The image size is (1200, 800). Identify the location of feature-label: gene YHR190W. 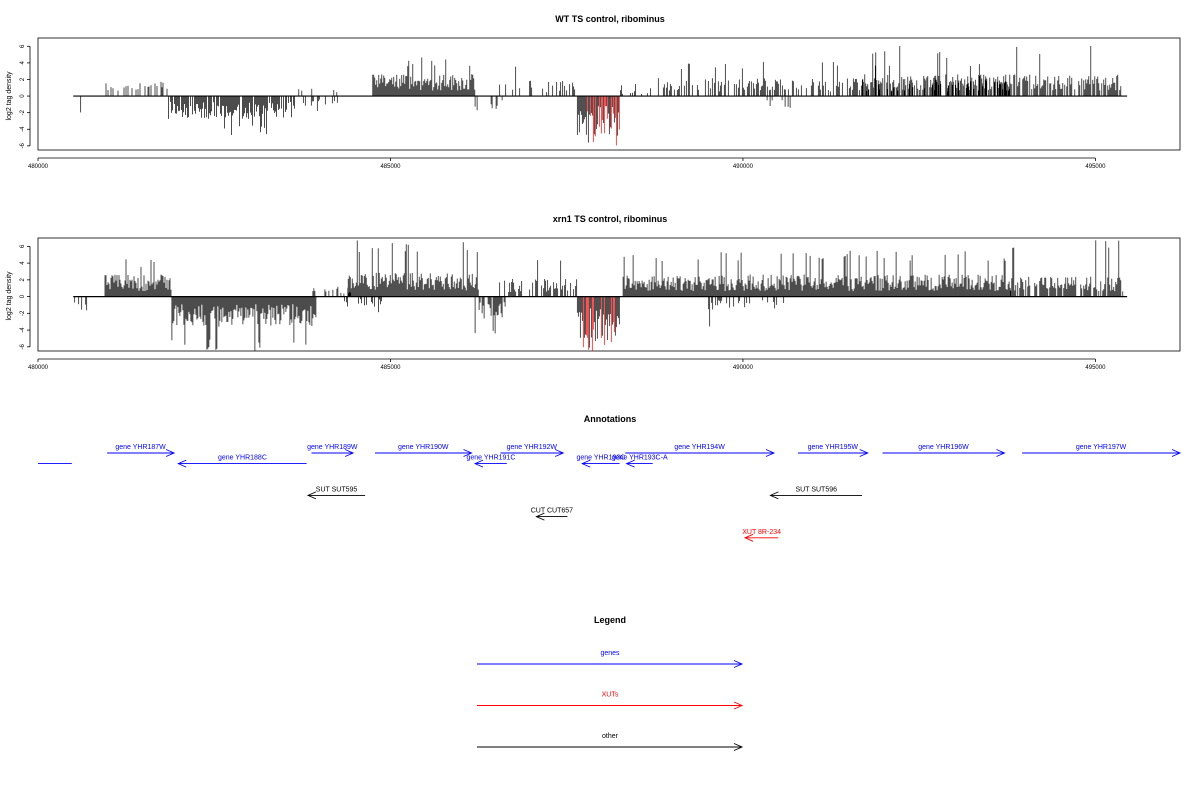
(423, 447).